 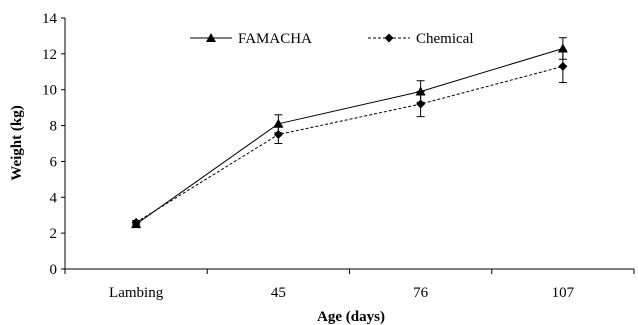 I want to click on x-tick-label: 76, so click(x=421, y=293).